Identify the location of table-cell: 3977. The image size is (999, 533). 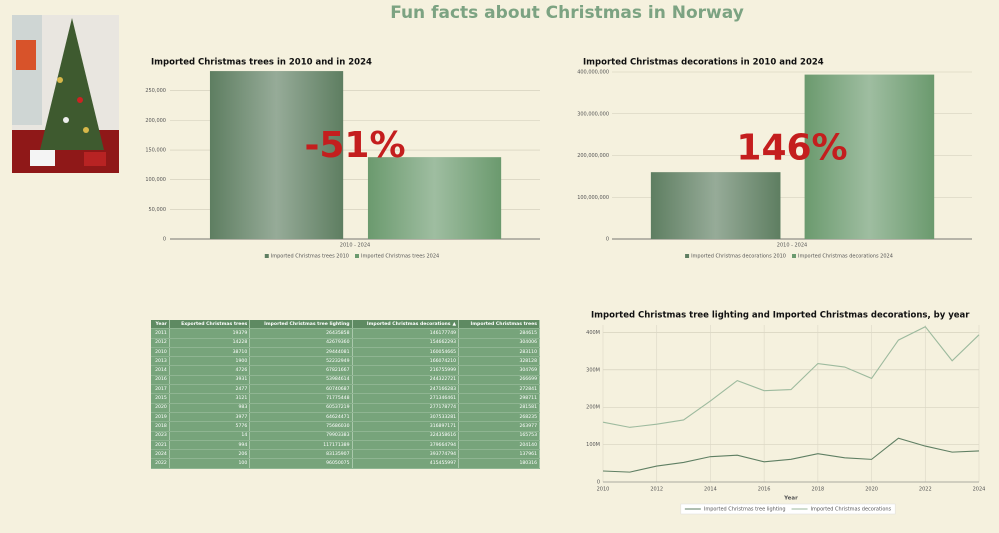
(210, 417).